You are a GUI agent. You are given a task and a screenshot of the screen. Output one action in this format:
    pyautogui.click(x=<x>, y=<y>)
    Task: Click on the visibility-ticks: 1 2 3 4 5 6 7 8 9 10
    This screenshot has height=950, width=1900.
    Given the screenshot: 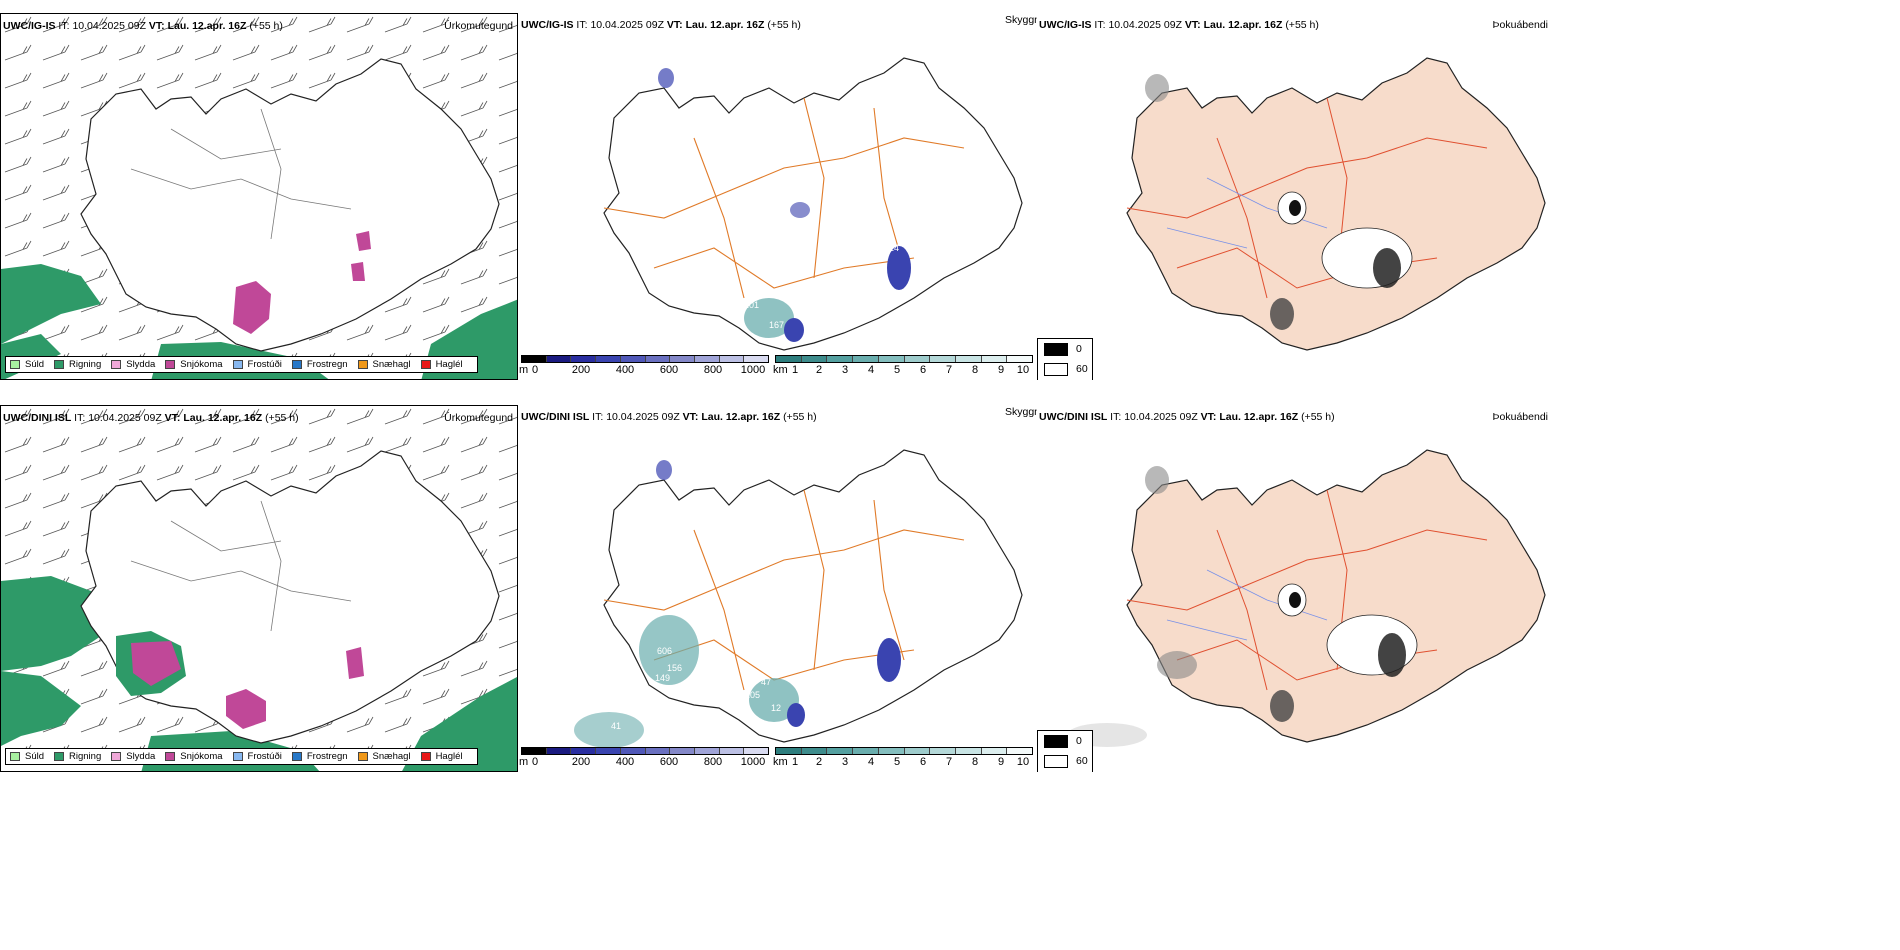 What is the action you would take?
    pyautogui.click(x=910, y=370)
    